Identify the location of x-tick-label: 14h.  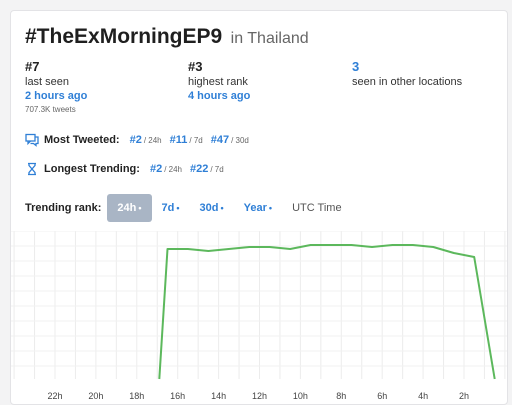
(218, 396).